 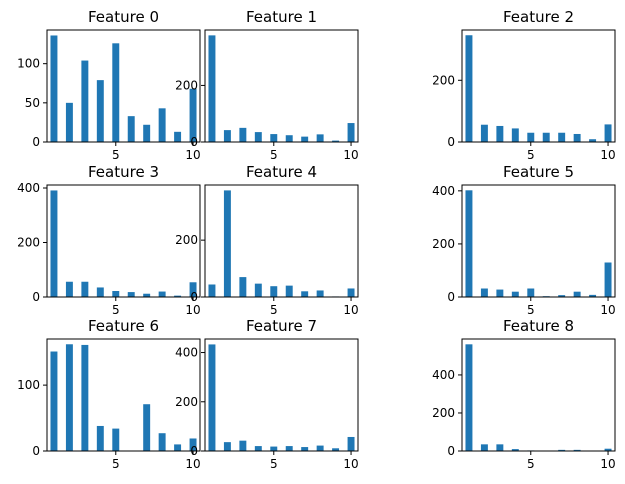 I want to click on panel-title: Feature 6, so click(x=123, y=326).